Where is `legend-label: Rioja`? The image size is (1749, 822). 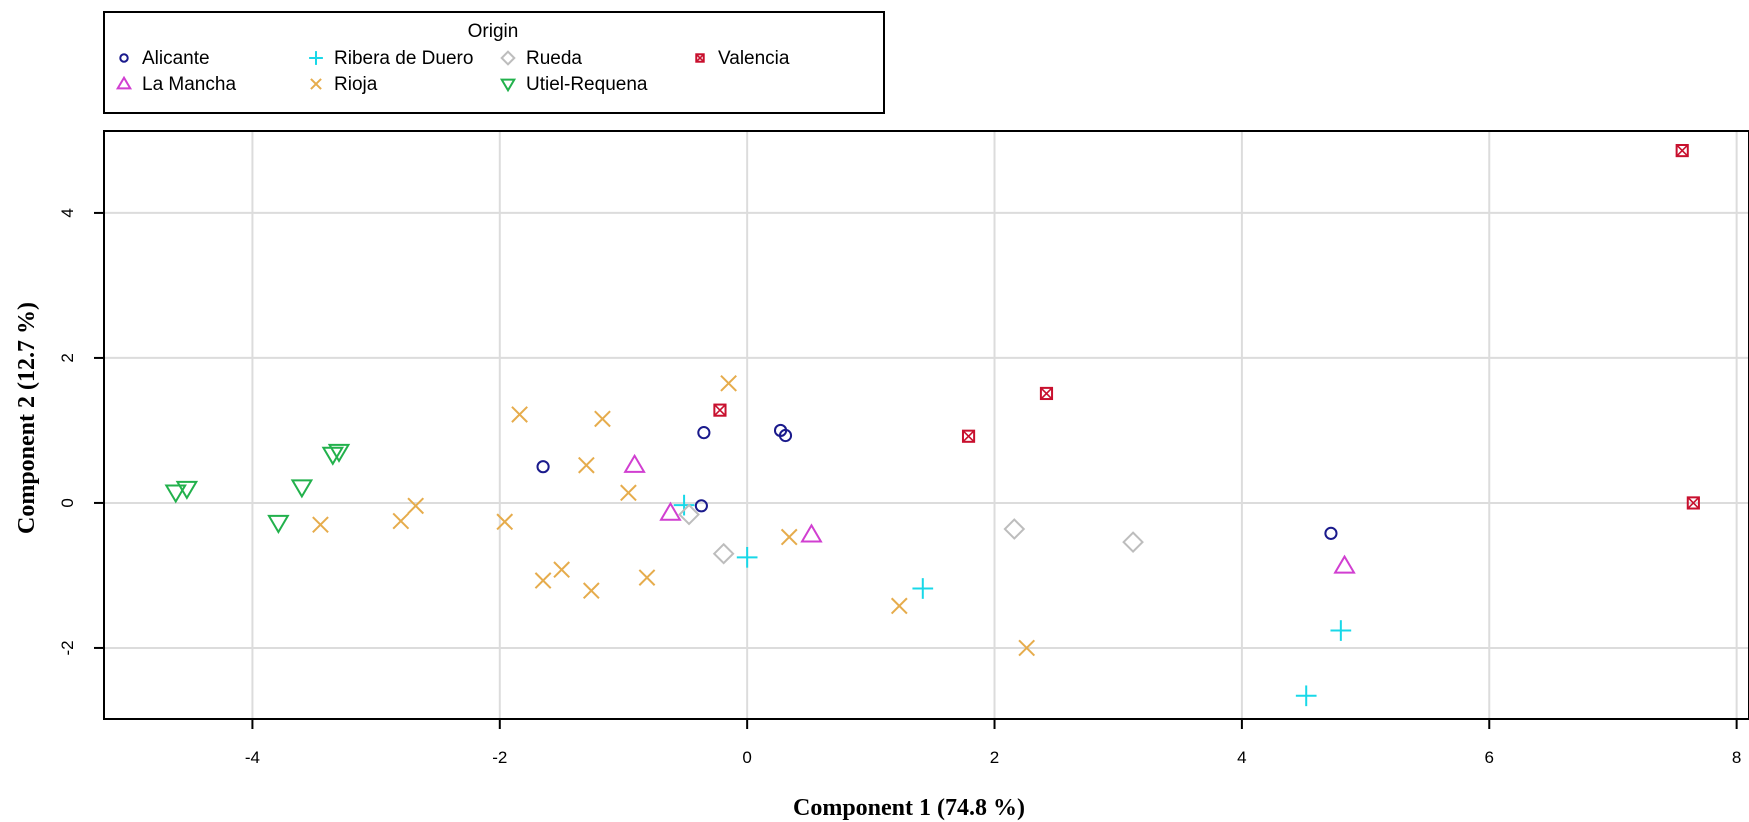 legend-label: Rioja is located at coordinates (356, 84).